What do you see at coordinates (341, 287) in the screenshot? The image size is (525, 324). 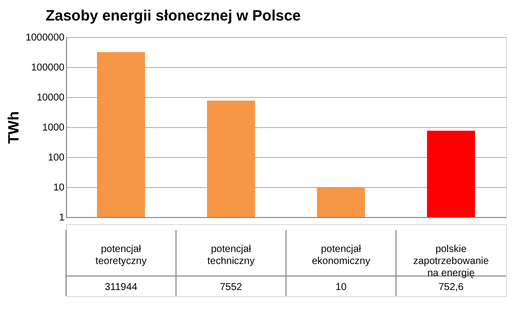 I see `data-label: 10` at bounding box center [341, 287].